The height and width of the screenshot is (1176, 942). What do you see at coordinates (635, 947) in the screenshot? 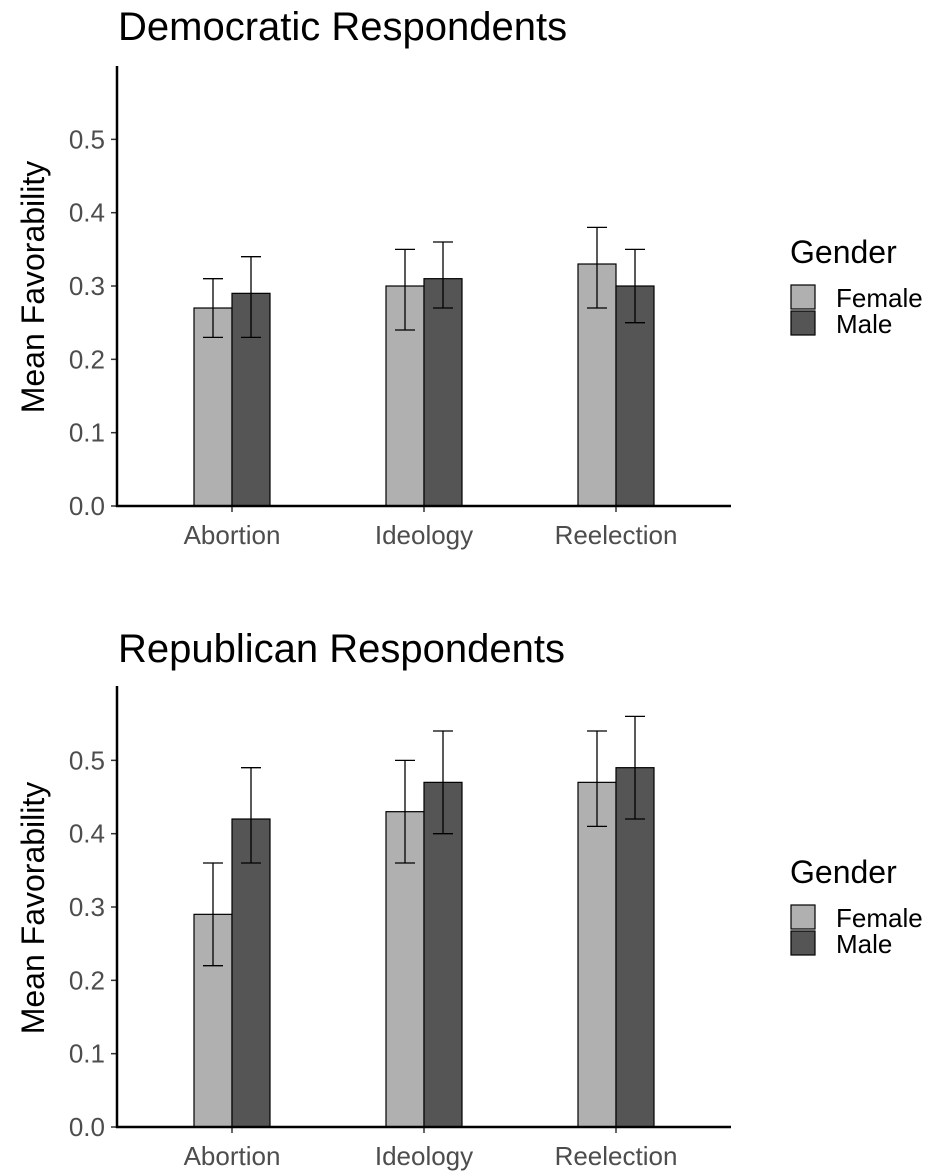
I see `bar-male-reelection` at bounding box center [635, 947].